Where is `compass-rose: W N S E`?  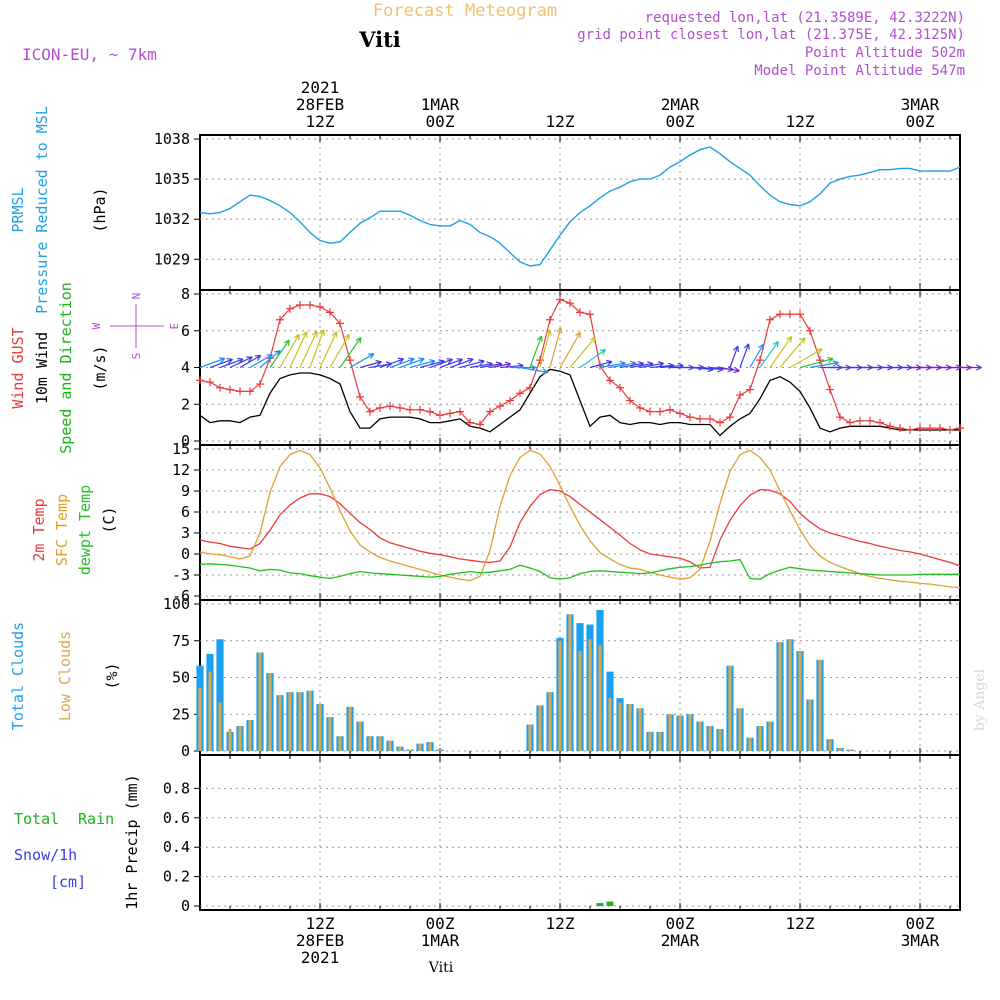
compass-rose: W N S E is located at coordinates (135, 326).